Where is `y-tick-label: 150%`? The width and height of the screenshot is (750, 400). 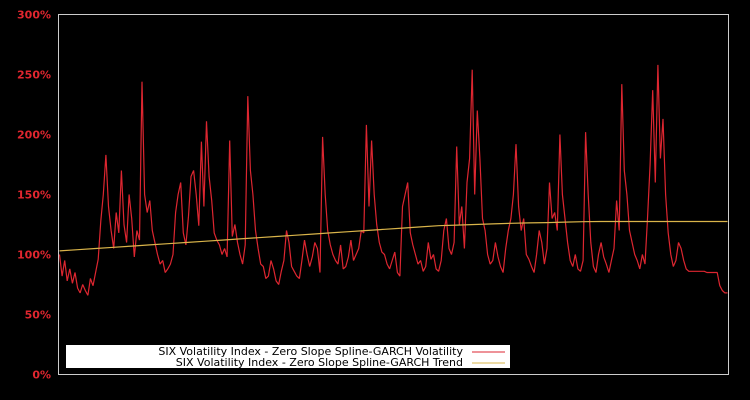 y-tick-label: 150% is located at coordinates (34, 195).